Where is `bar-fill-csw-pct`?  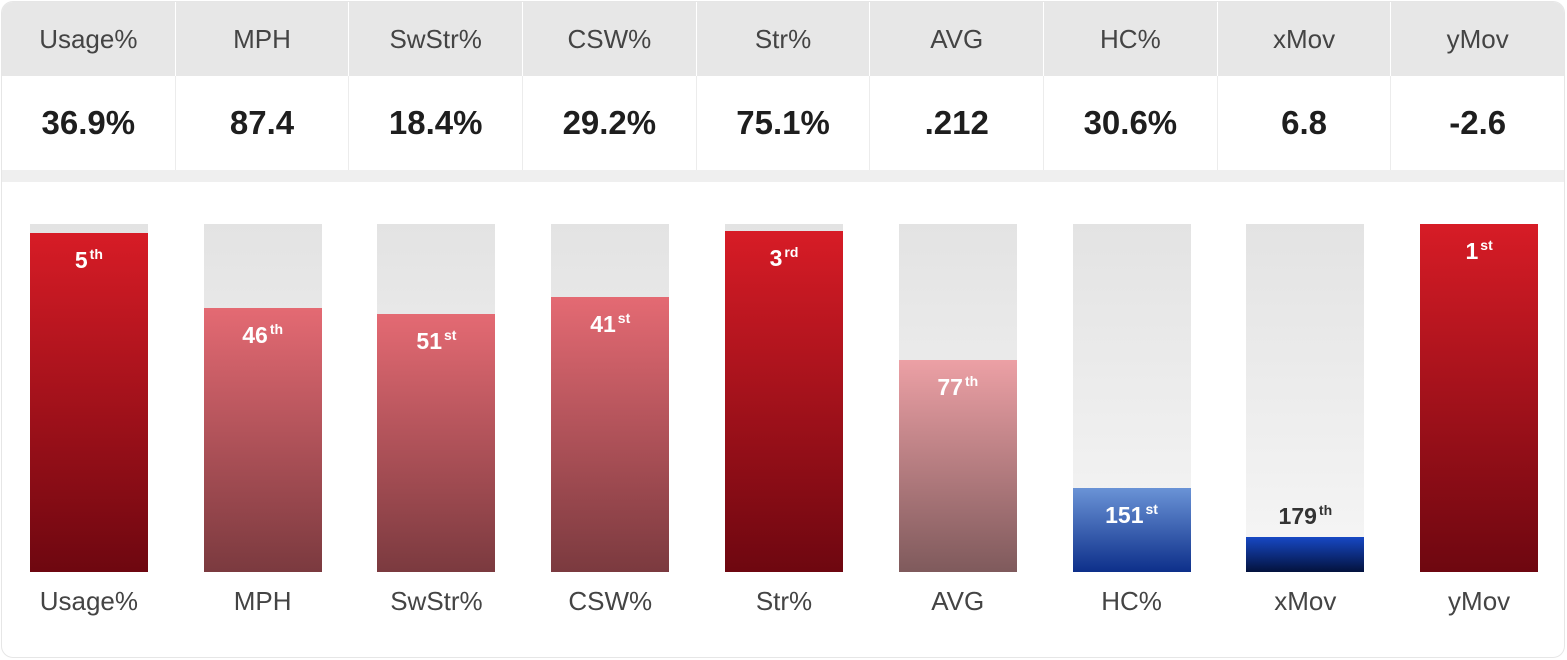
bar-fill-csw-pct is located at coordinates (610, 434).